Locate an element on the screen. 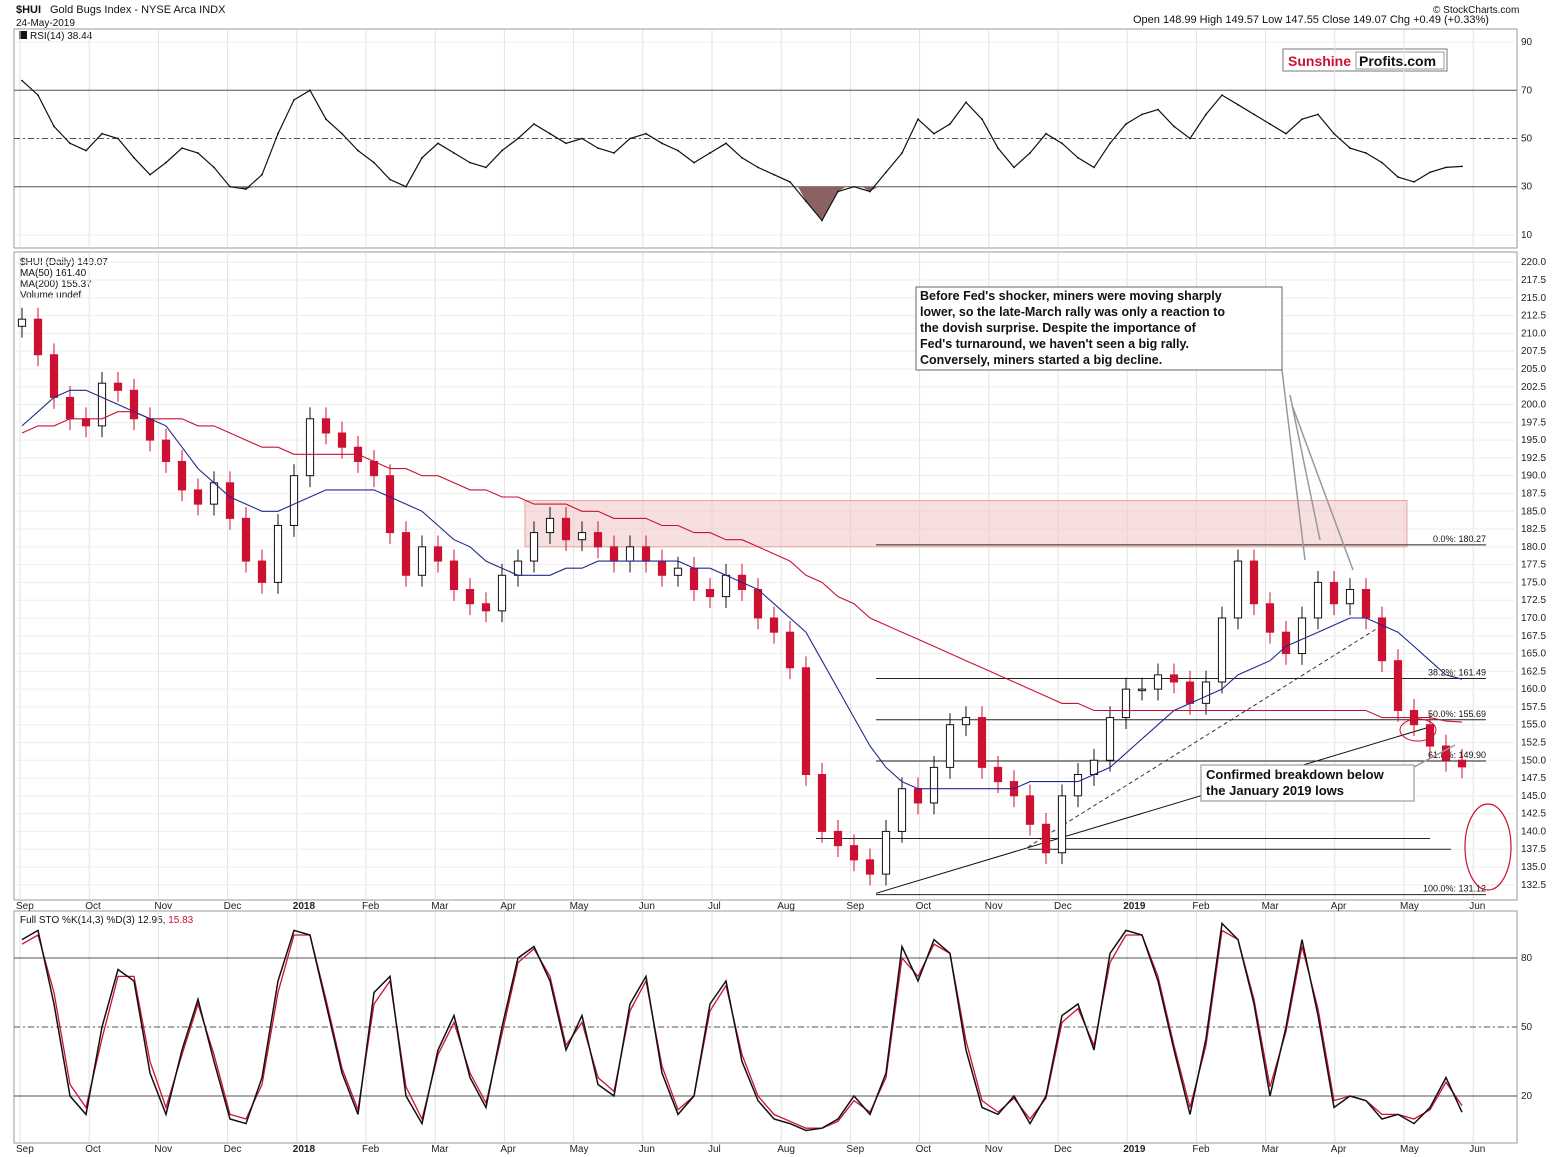 The image size is (1565, 1157). y-tick-label: 90 is located at coordinates (1527, 42).